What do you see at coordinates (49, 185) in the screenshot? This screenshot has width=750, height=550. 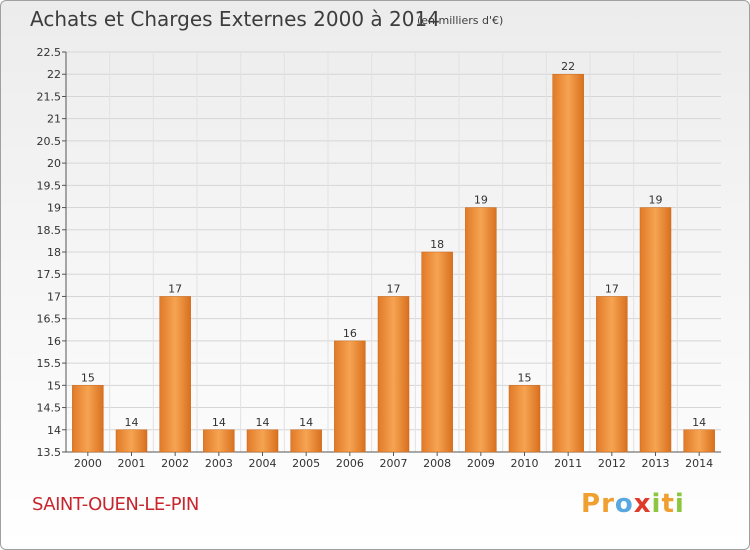 I see `y-tick-label: 19.5` at bounding box center [49, 185].